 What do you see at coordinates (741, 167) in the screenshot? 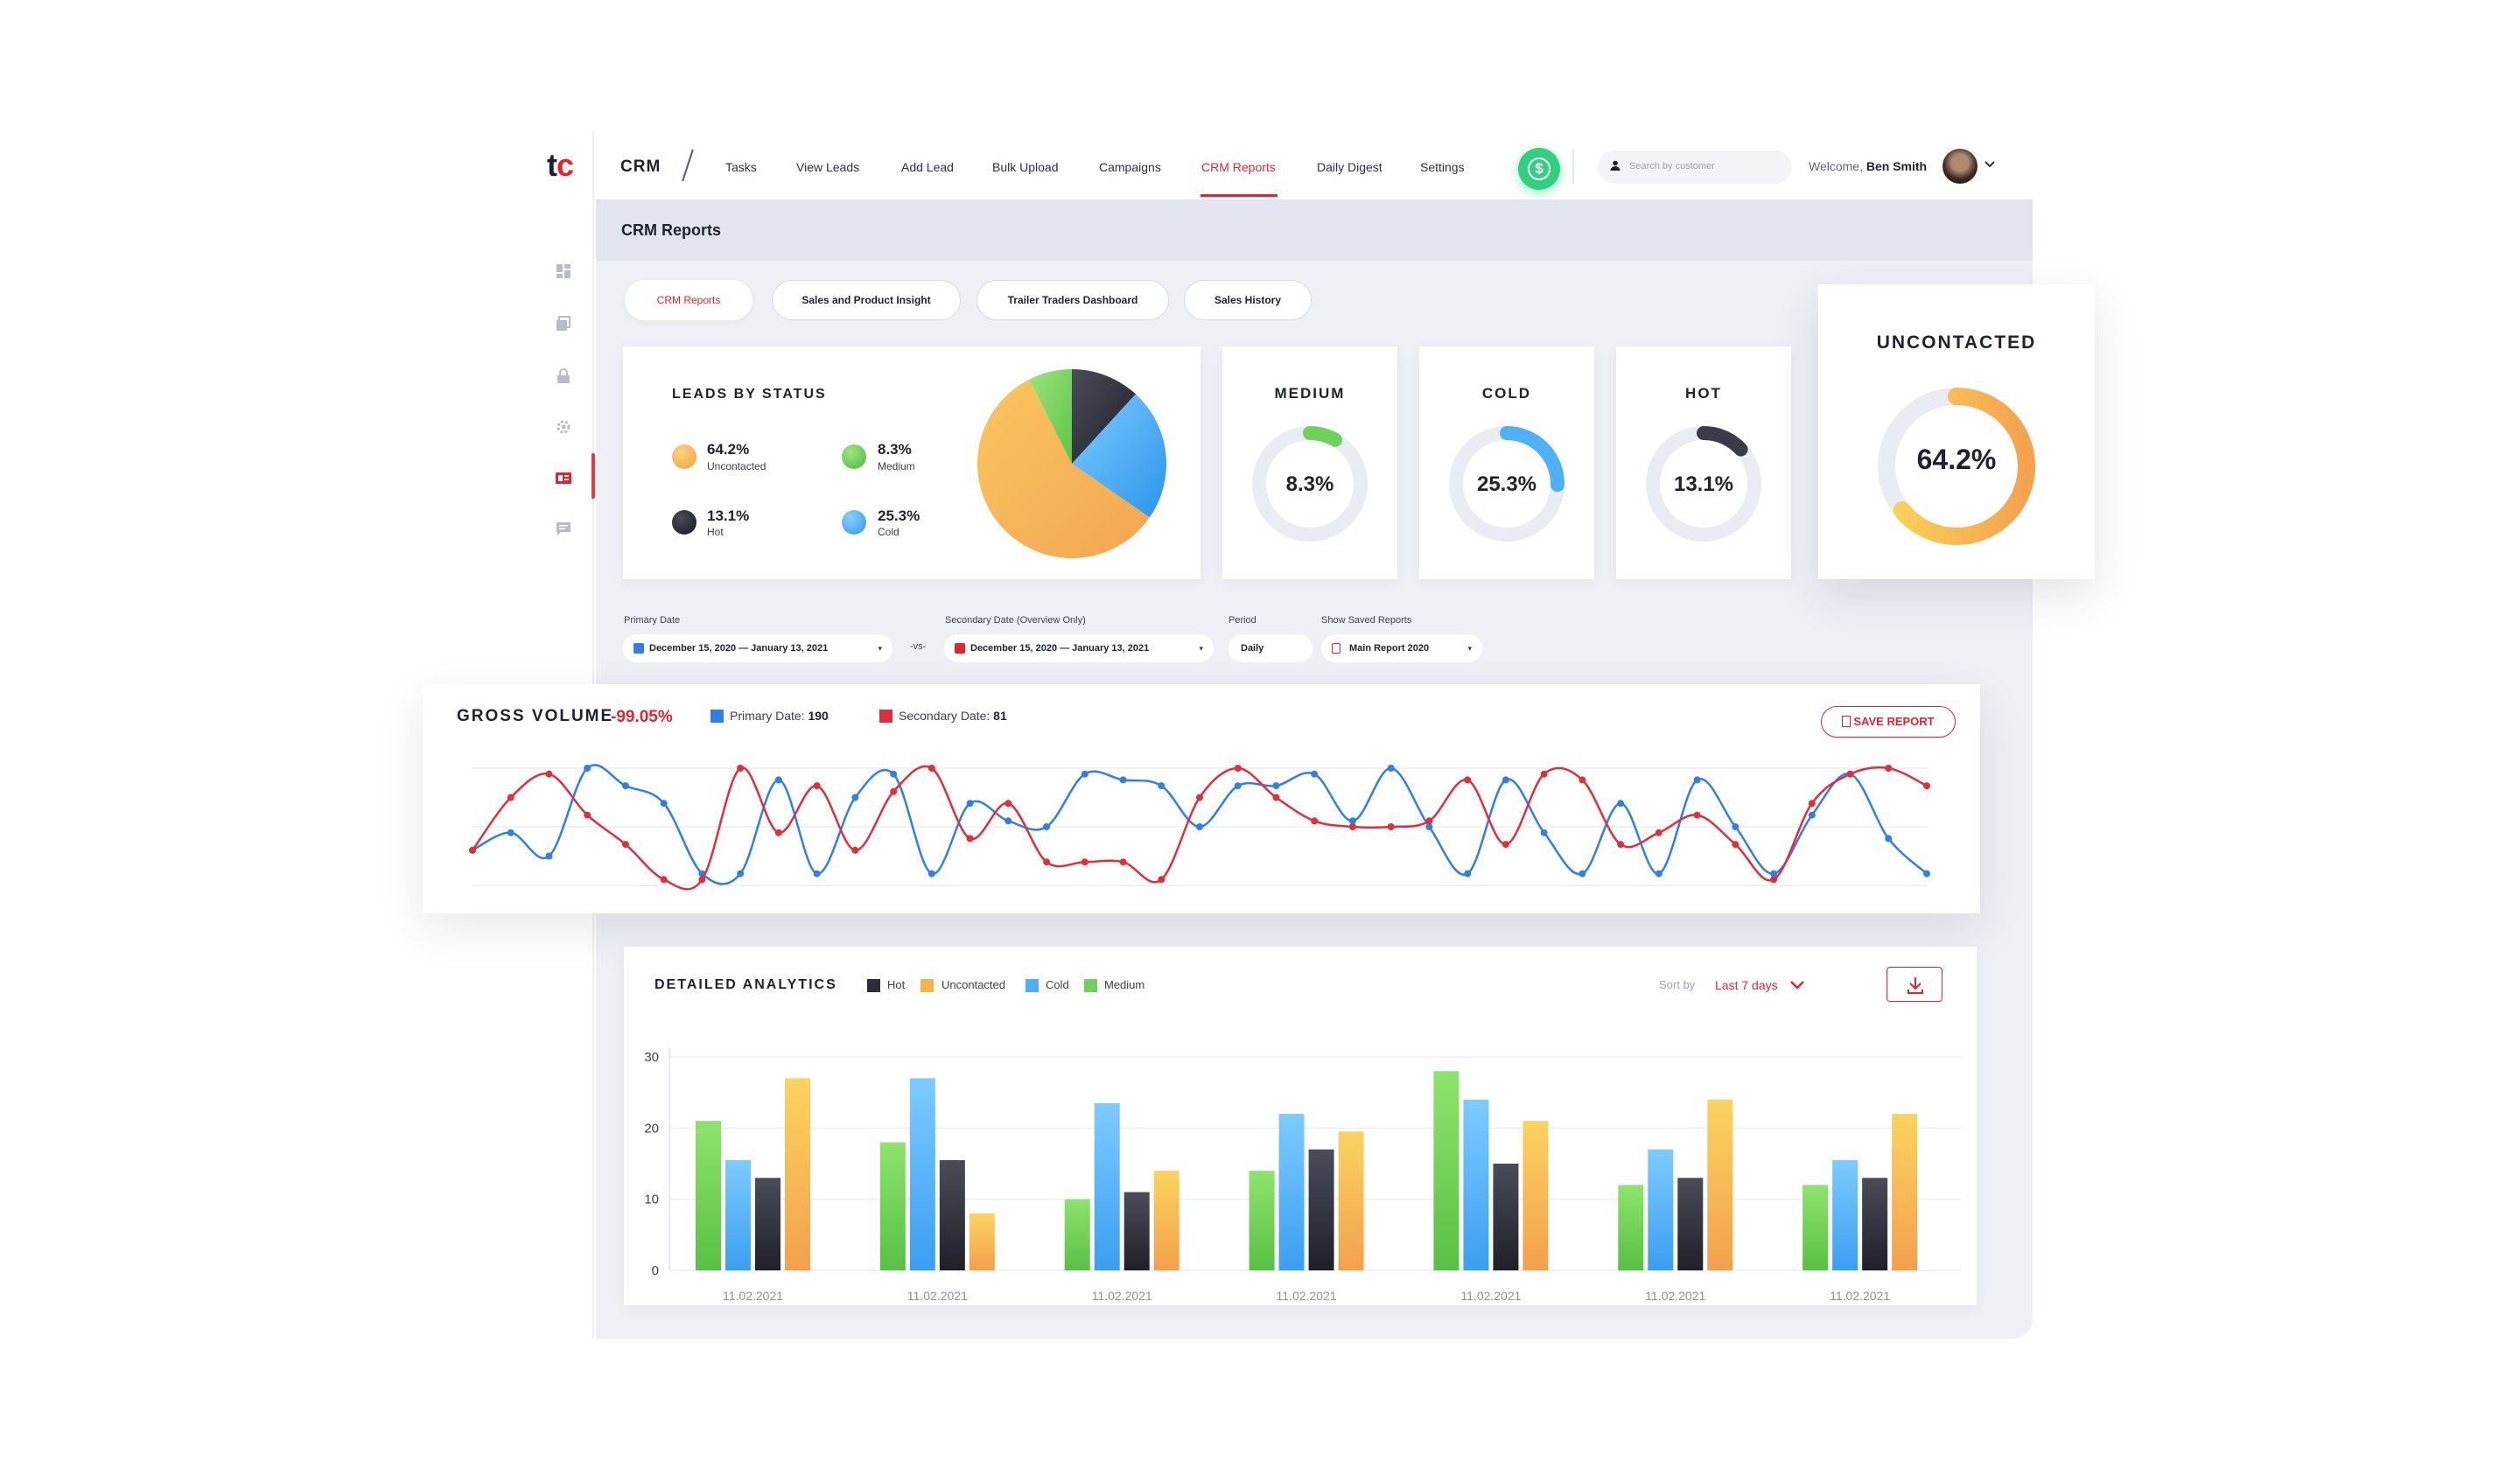
I see `nav-tasks: Tasks` at bounding box center [741, 167].